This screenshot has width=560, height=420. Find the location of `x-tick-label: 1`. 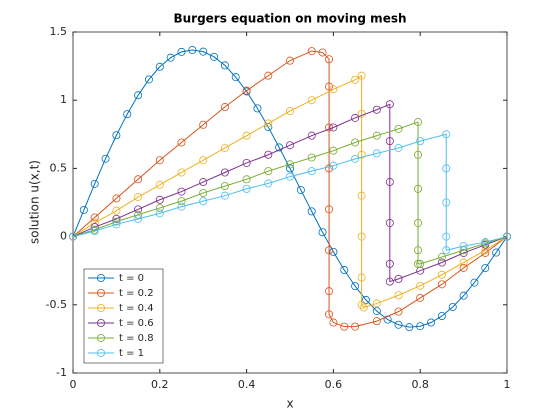

x-tick-label: 1 is located at coordinates (507, 384).